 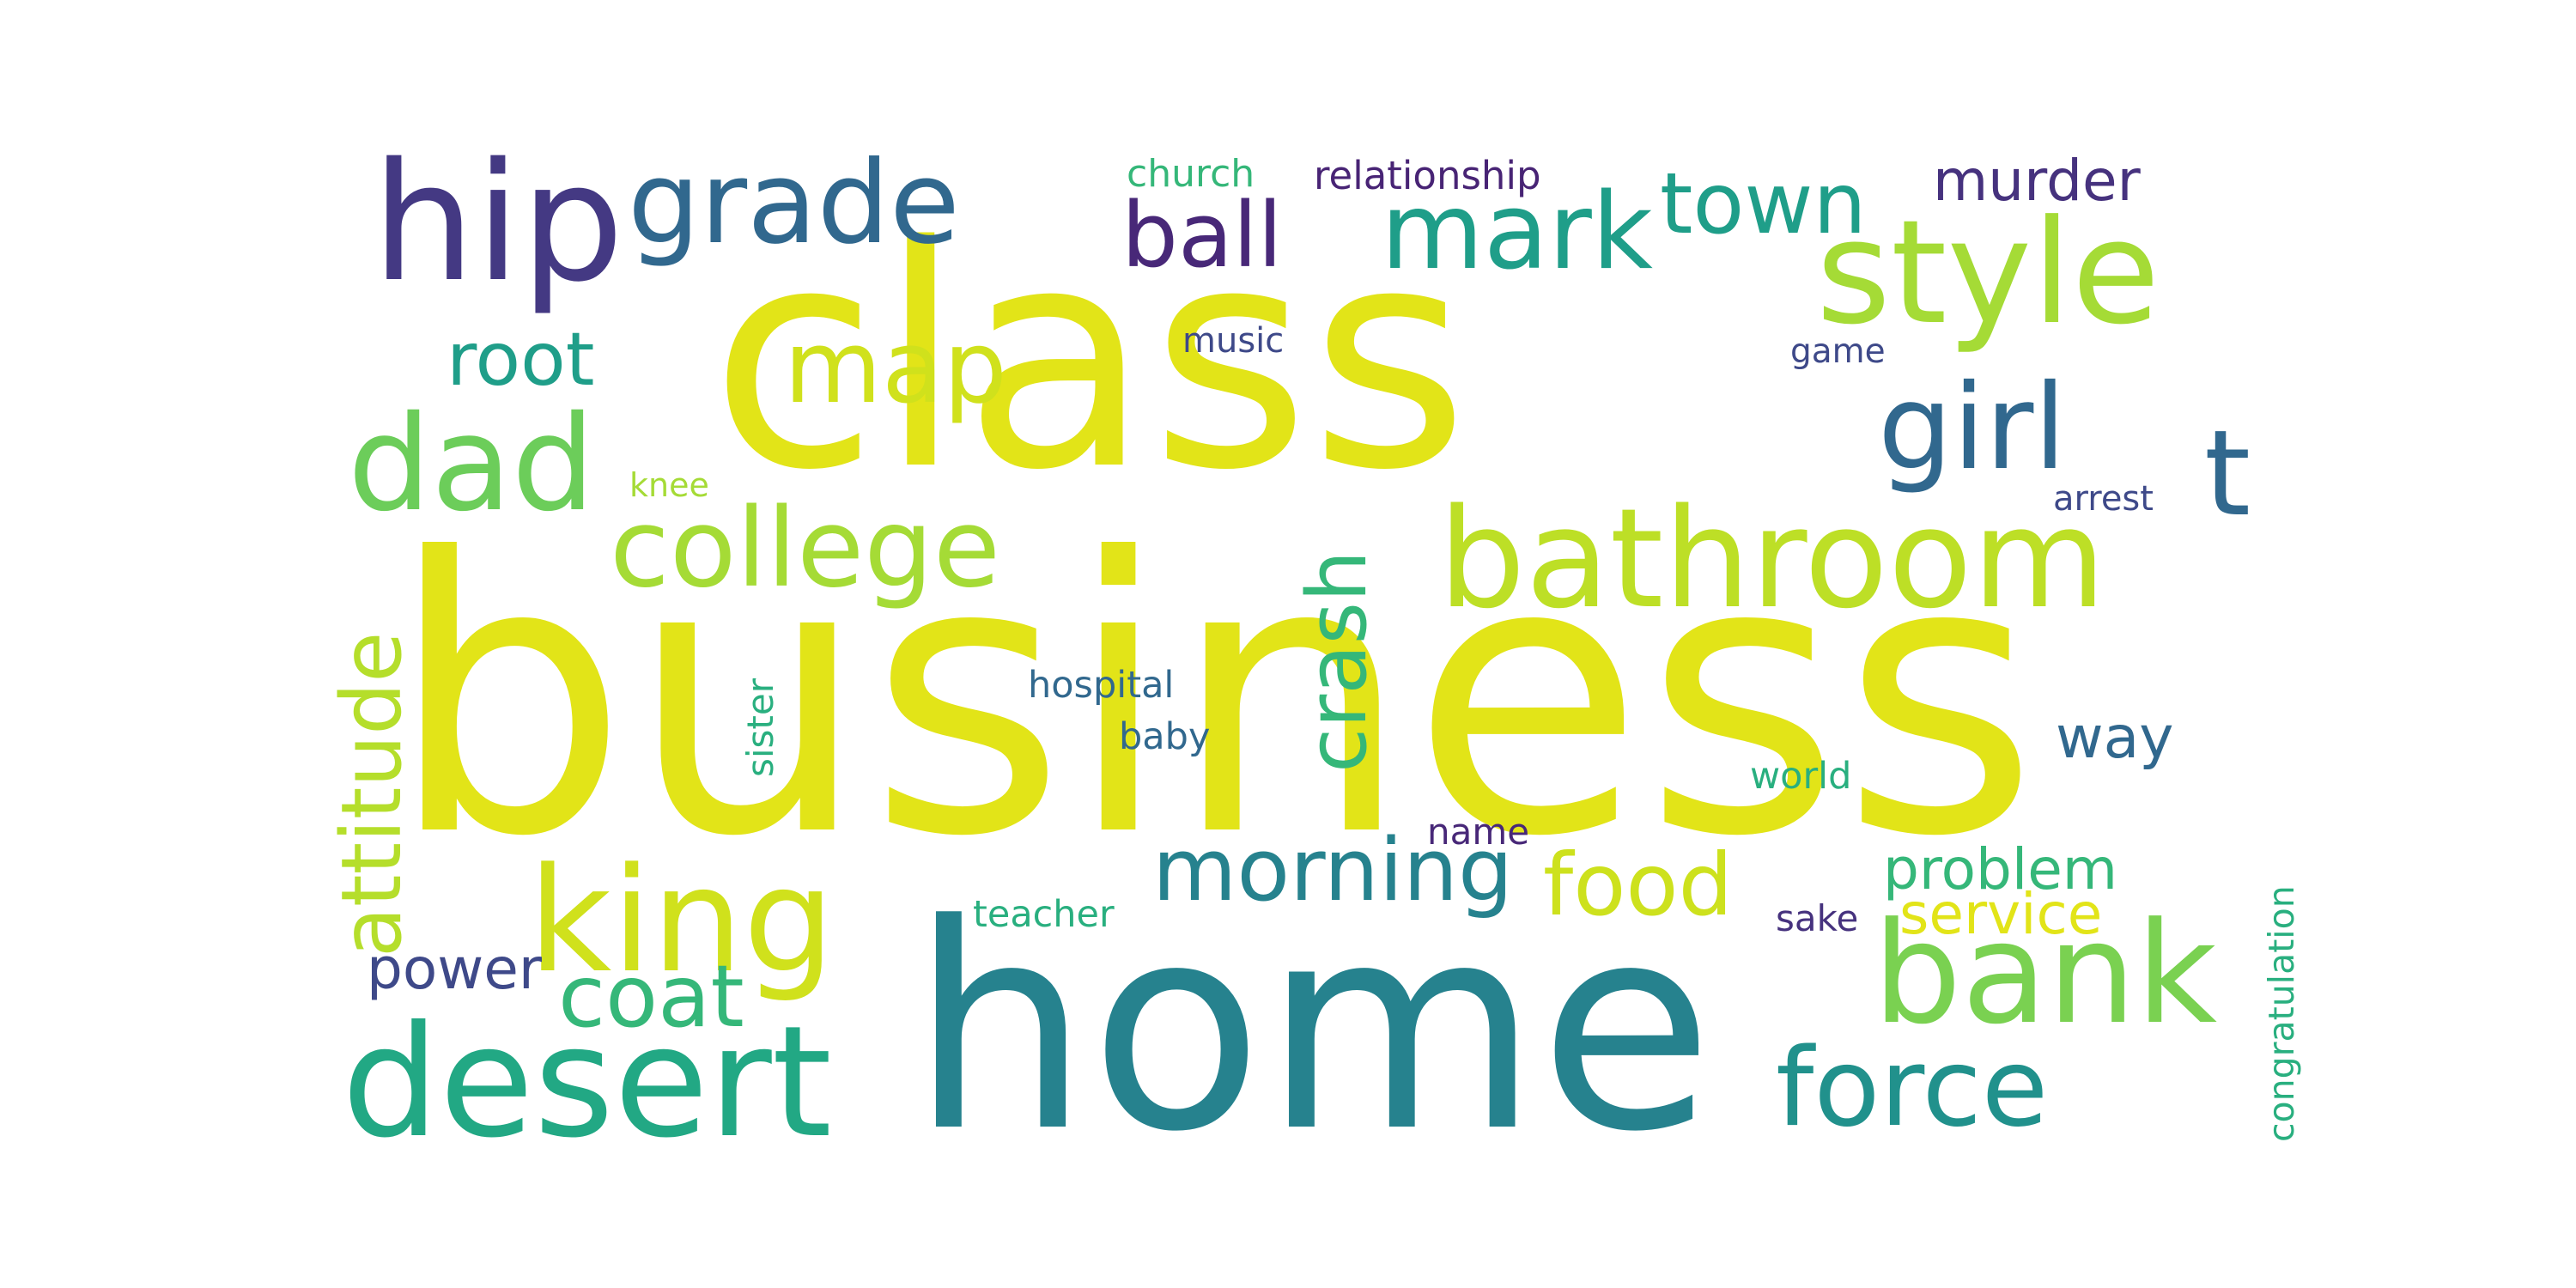 I want to click on cloud-word: force, so click(x=1912, y=1087).